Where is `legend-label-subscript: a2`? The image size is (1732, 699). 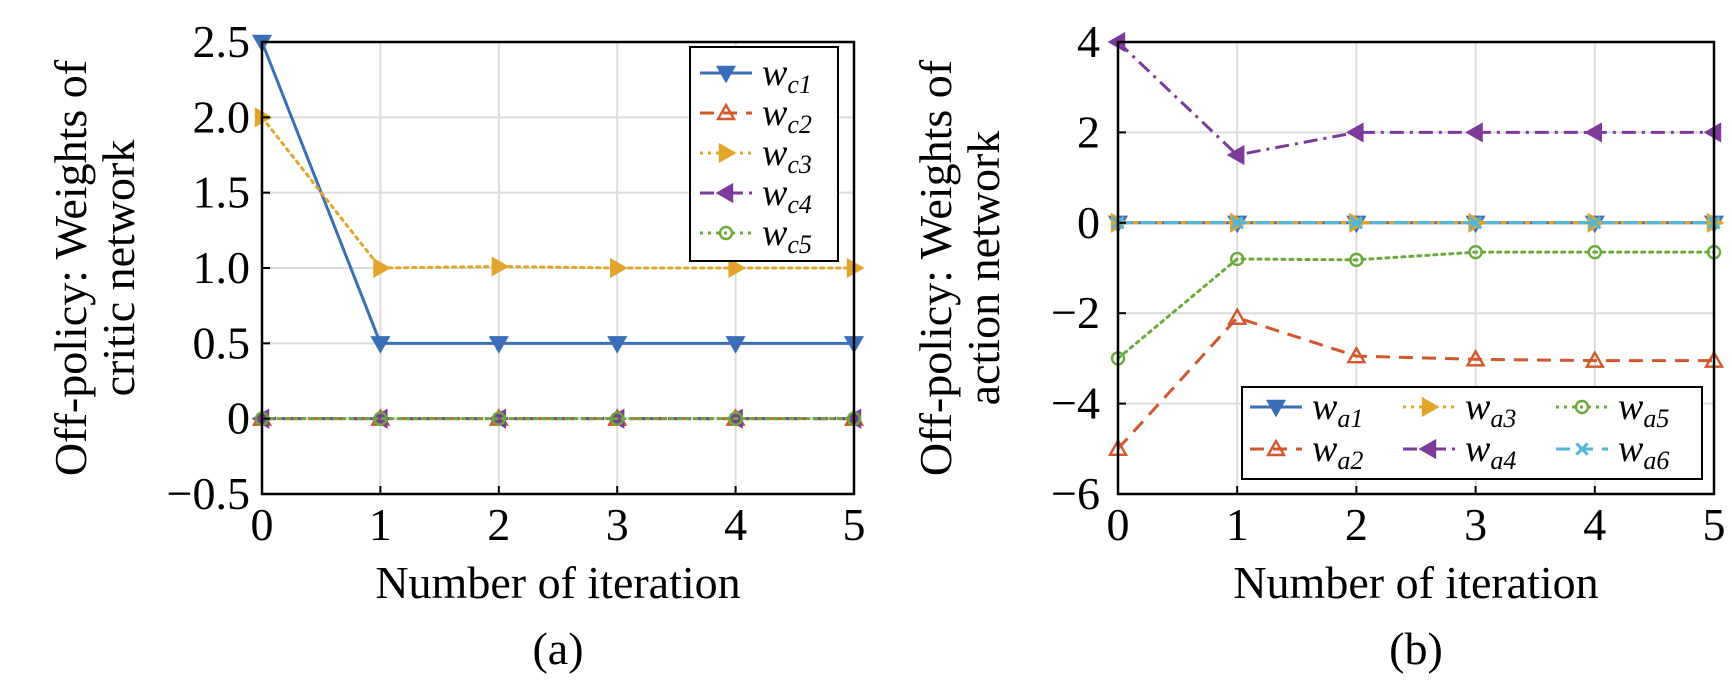 legend-label-subscript: a2 is located at coordinates (1350, 460).